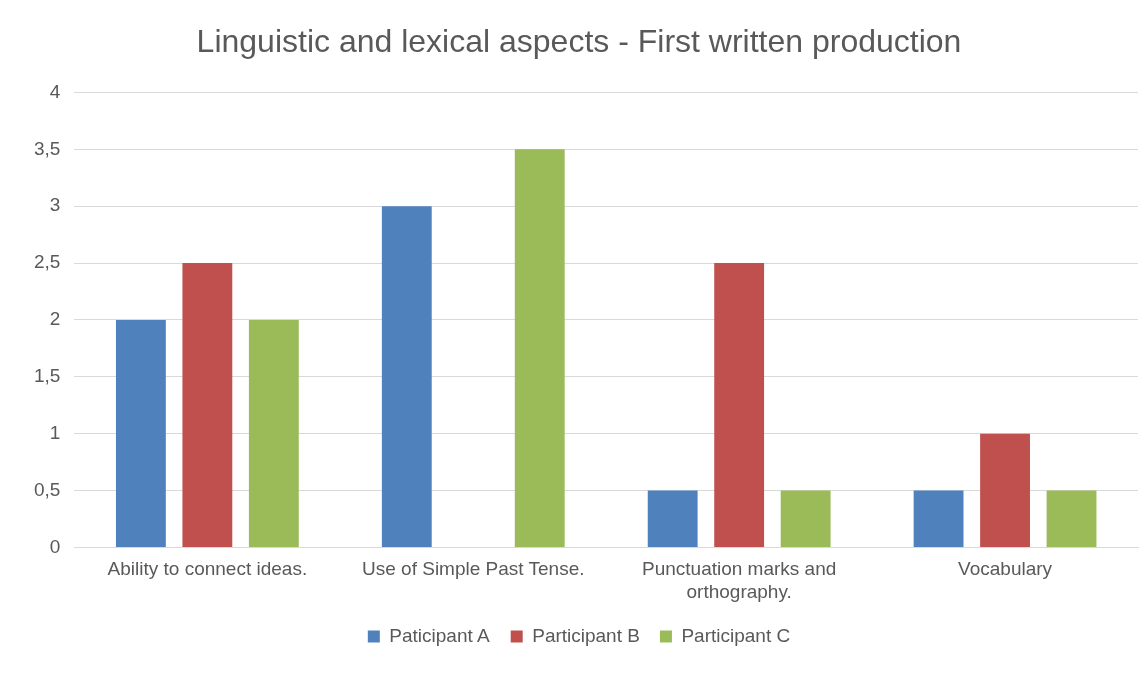  What do you see at coordinates (473, 569) in the screenshot?
I see `x-tick-label: Use of Simple Past Tense.` at bounding box center [473, 569].